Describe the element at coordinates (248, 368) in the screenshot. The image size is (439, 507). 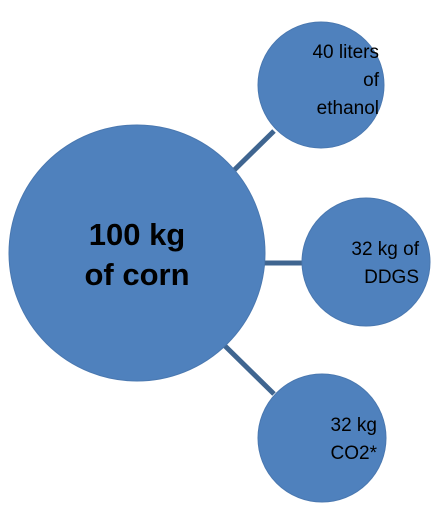
I see `connector` at that location.